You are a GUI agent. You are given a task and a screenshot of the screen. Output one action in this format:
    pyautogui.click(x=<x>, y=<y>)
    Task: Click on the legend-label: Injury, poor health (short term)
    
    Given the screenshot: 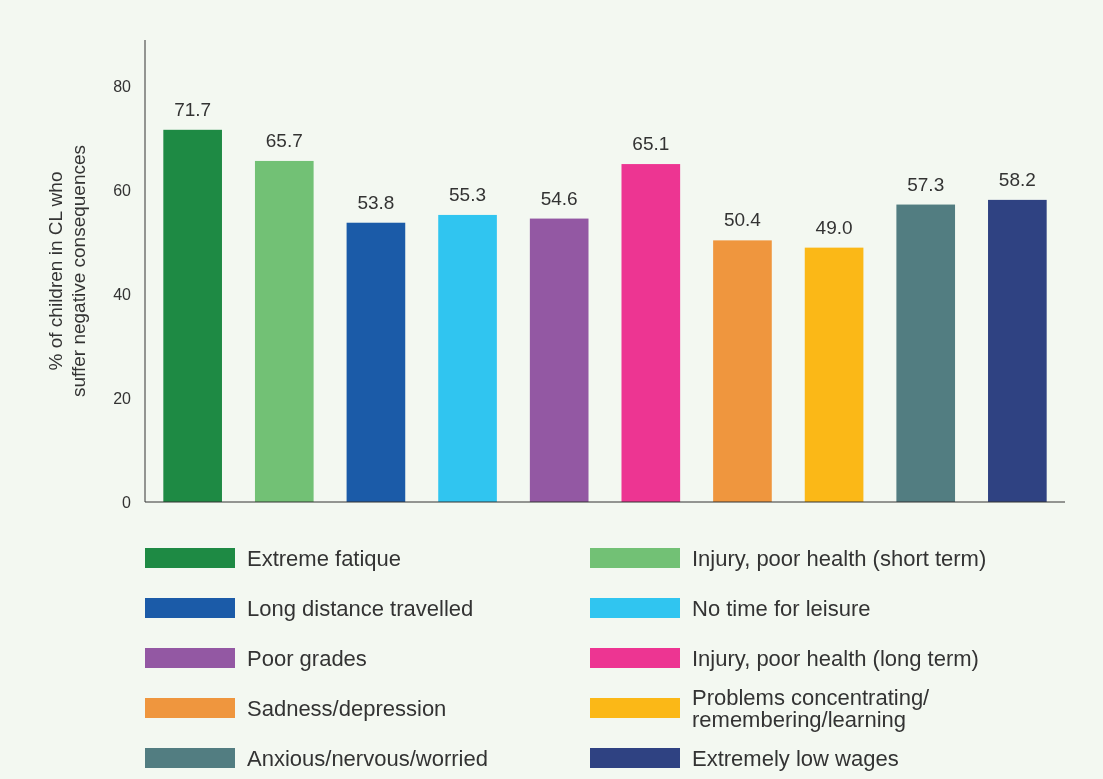 What is the action you would take?
    pyautogui.click(x=839, y=558)
    